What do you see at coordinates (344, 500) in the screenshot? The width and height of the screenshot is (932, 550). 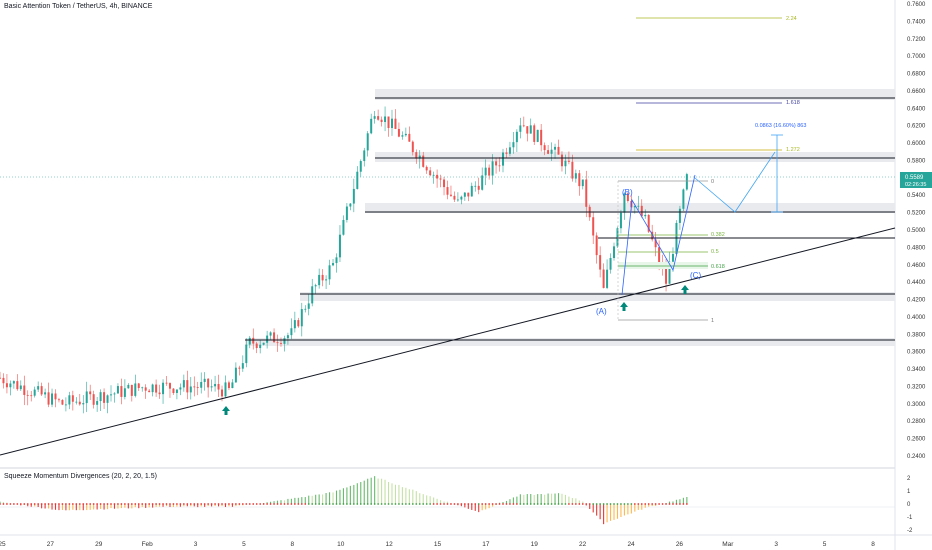 I see `momentum-histogram` at bounding box center [344, 500].